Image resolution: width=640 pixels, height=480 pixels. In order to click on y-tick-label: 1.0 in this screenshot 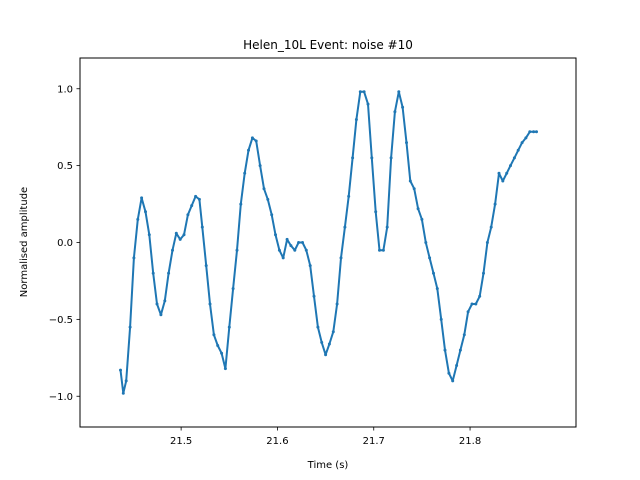, I will do `click(65, 89)`.